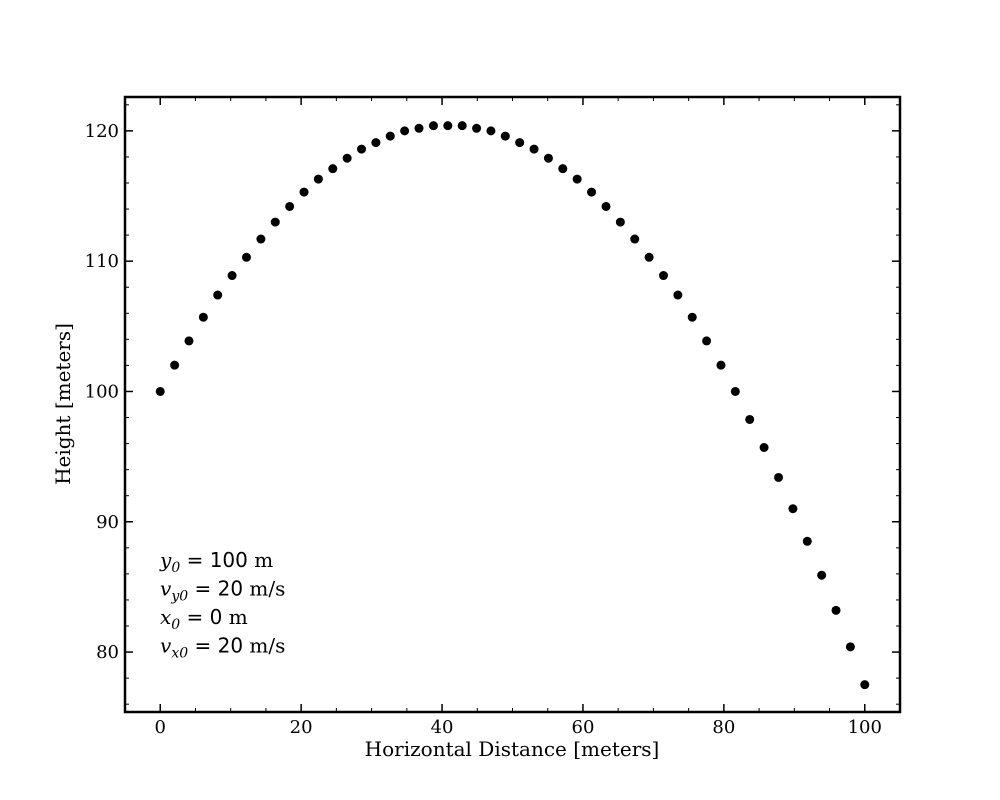 This screenshot has width=1000, height=800. What do you see at coordinates (204, 619) in the screenshot?
I see `annotation-line: x0 = 0 m` at bounding box center [204, 619].